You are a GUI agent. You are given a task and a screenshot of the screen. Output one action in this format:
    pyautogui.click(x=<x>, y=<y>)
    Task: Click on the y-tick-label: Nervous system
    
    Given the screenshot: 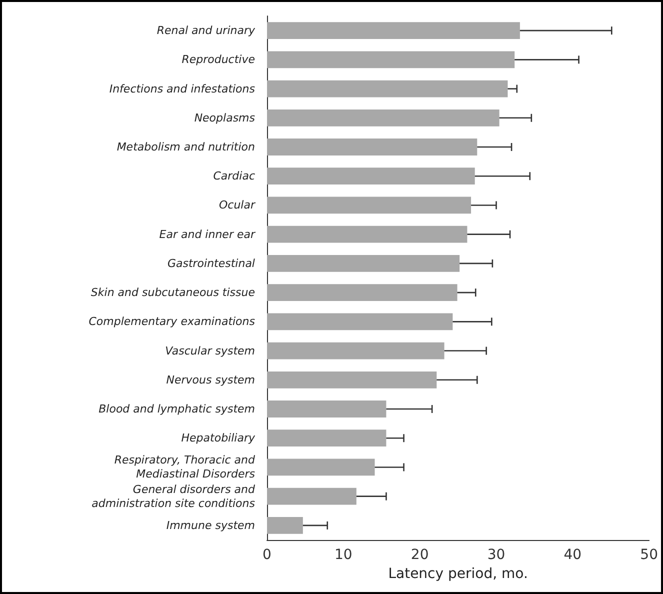 What is the action you would take?
    pyautogui.click(x=210, y=379)
    